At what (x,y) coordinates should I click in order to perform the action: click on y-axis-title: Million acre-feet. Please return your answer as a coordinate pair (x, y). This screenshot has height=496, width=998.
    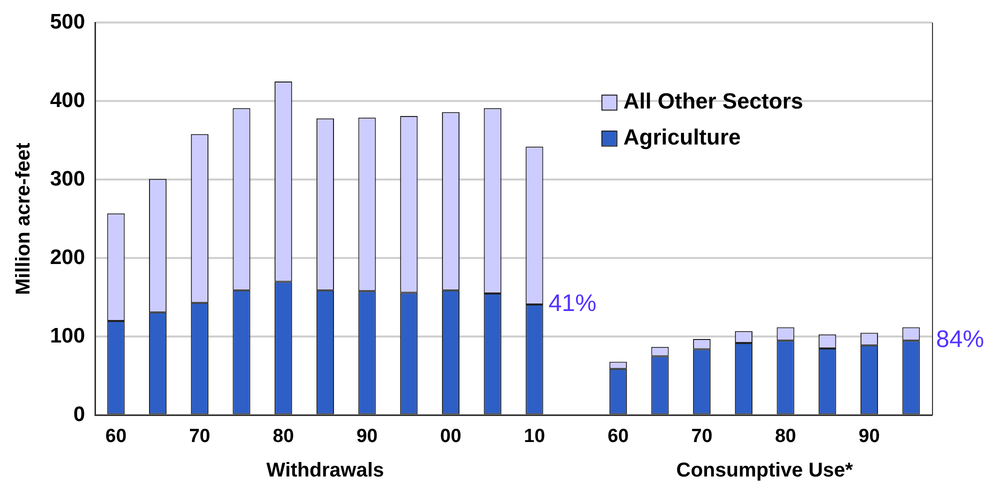
    Looking at the image, I should click on (23, 219).